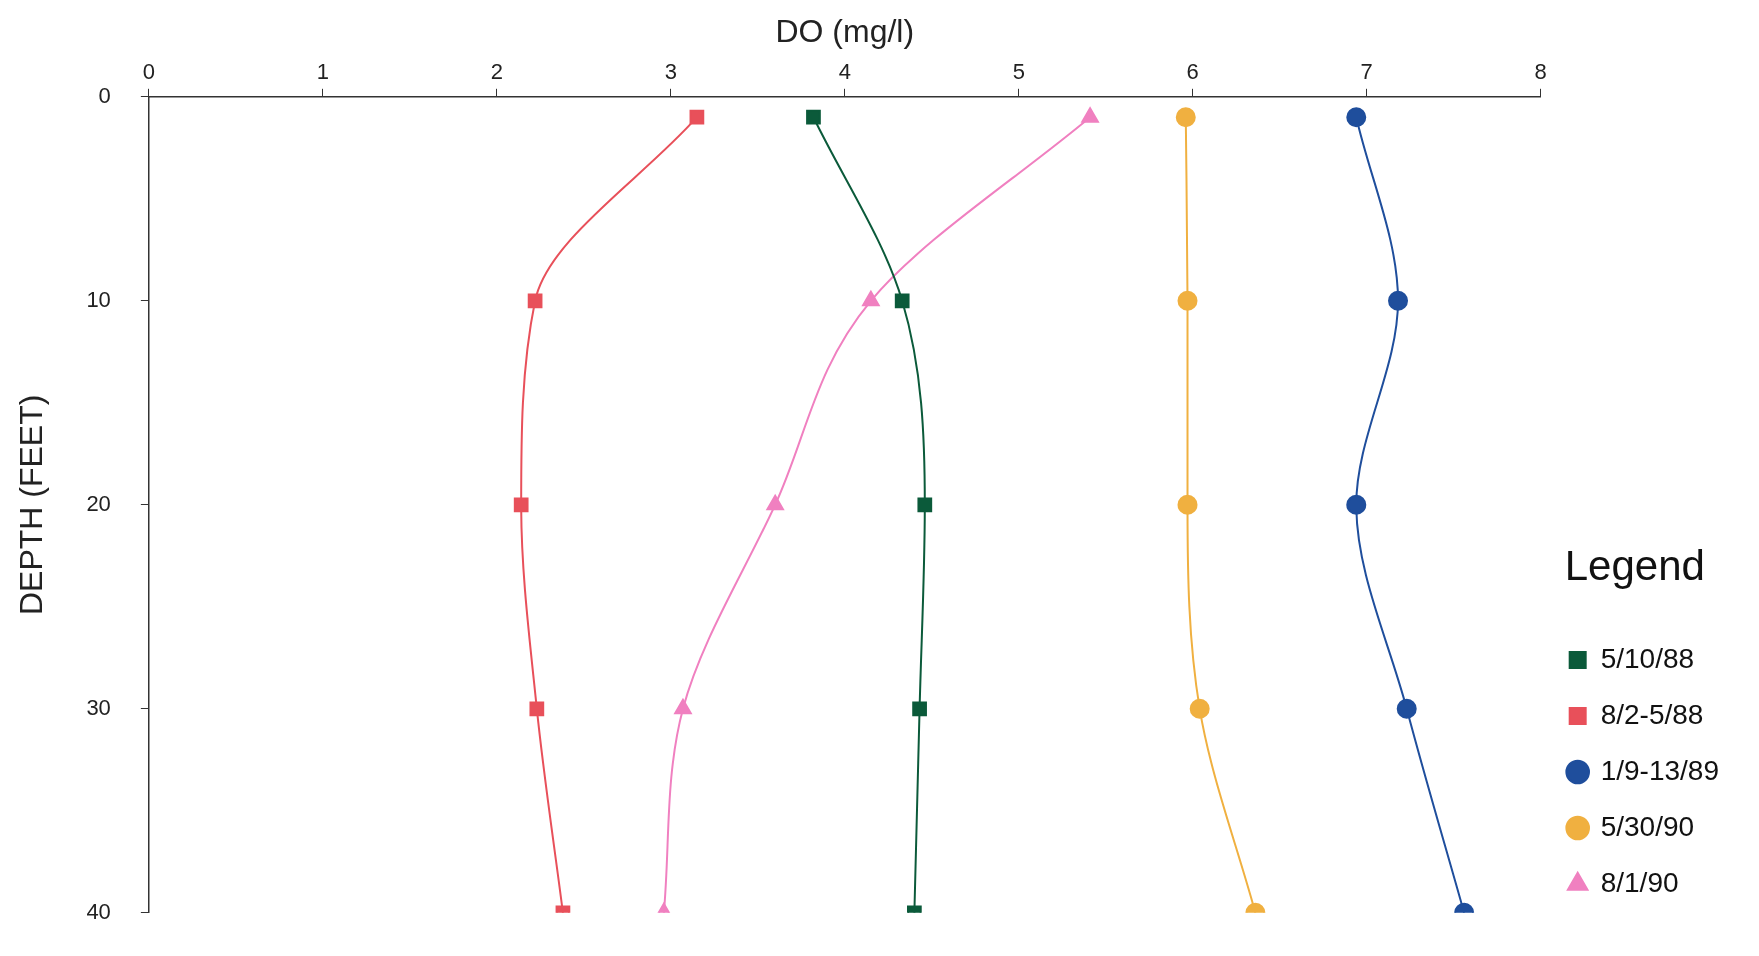  What do you see at coordinates (31, 505) in the screenshot?
I see `y-axis-title: DEPTH (FEET)` at bounding box center [31, 505].